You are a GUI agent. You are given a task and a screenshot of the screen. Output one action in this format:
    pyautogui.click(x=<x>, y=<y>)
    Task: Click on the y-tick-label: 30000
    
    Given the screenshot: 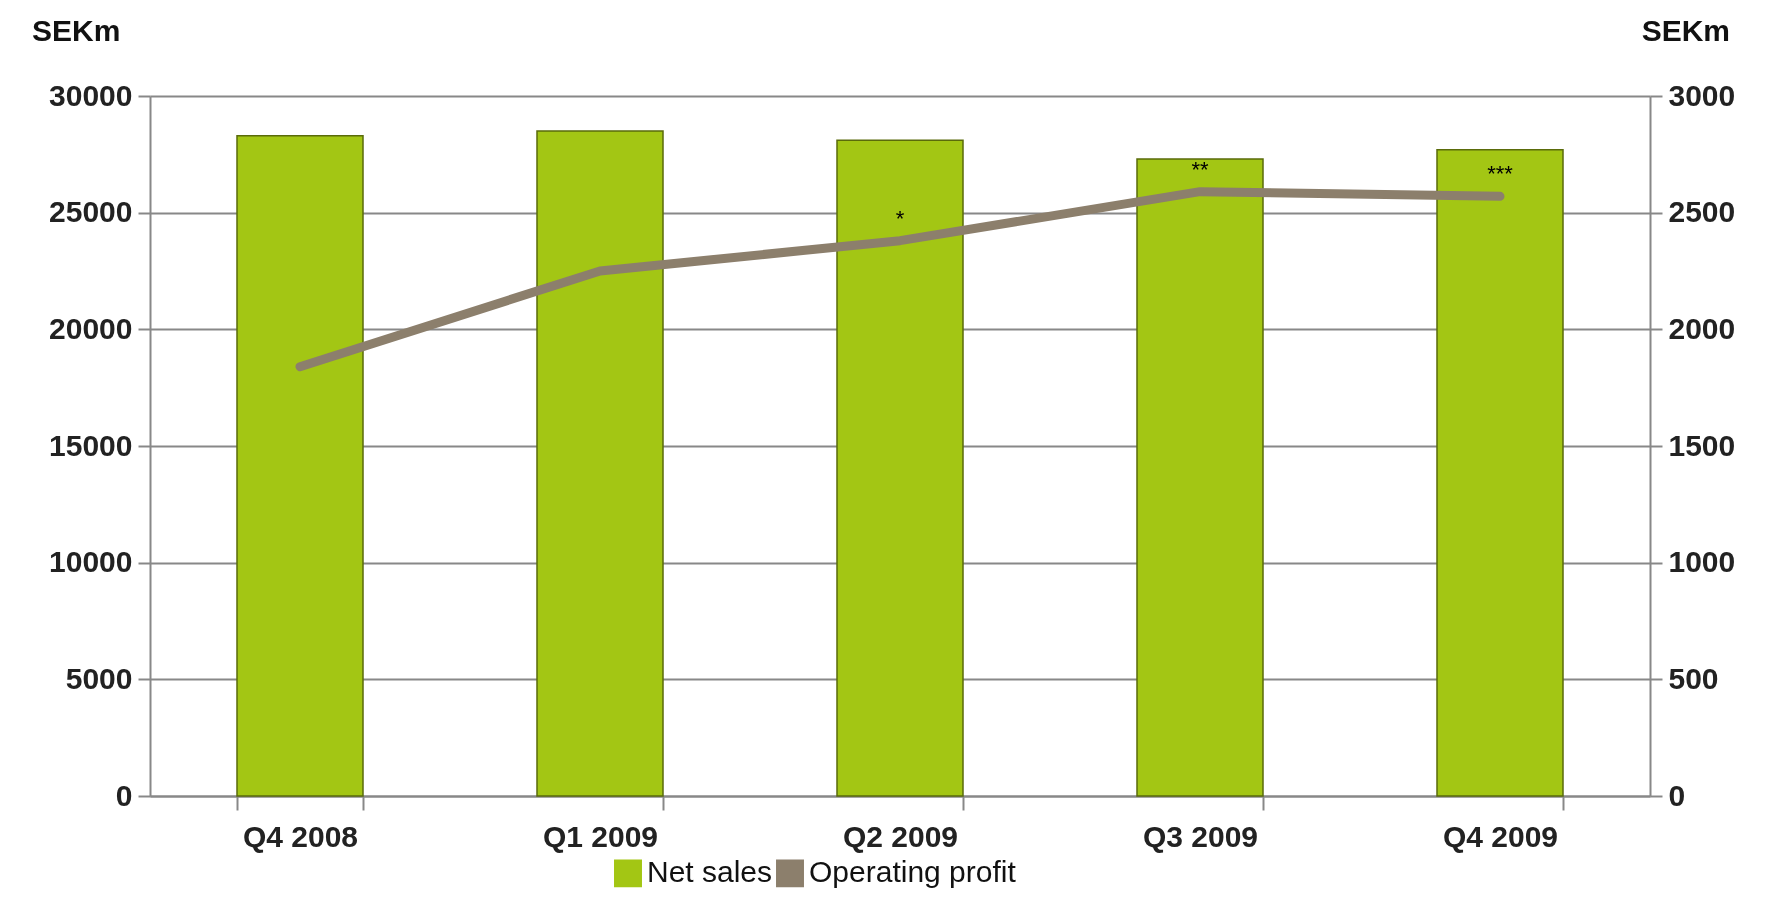 What is the action you would take?
    pyautogui.click(x=91, y=95)
    